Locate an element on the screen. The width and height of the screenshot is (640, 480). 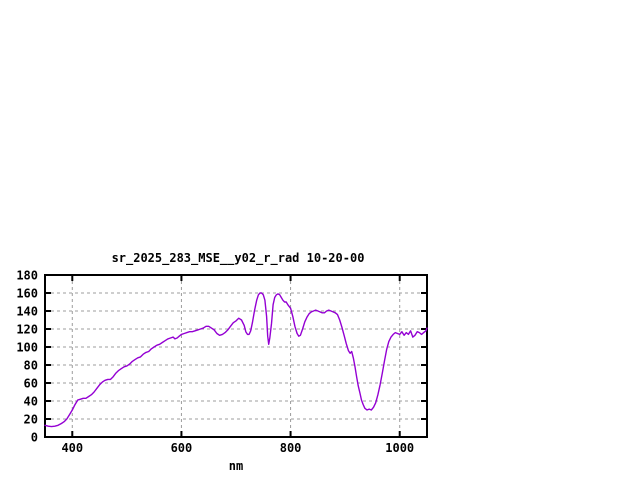
y-tick-label-0: 0 is located at coordinates (34, 438).